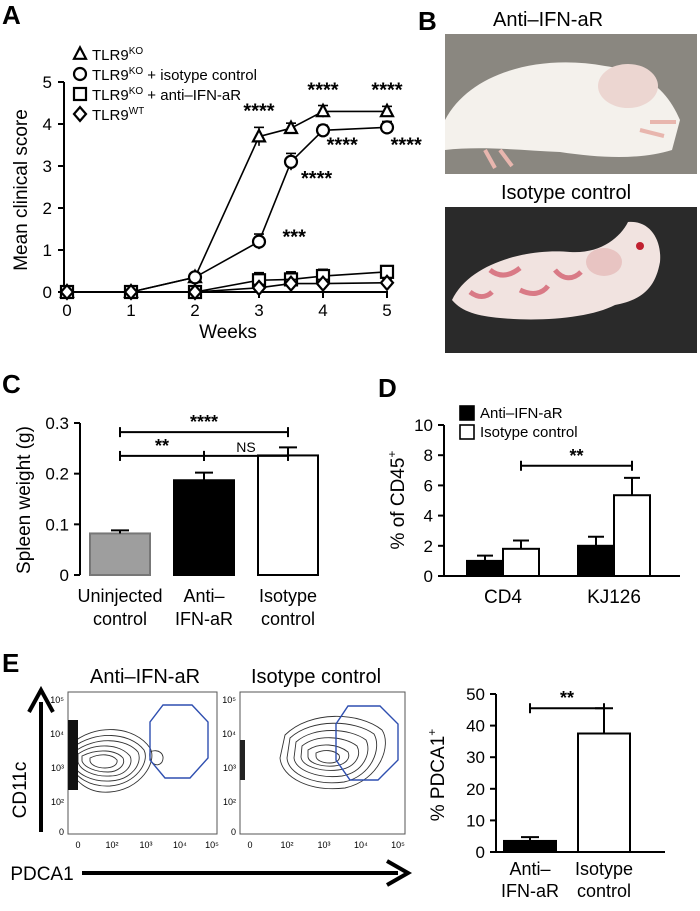  What do you see at coordinates (21, 190) in the screenshot?
I see `a-y-axis-label: Mean clinical score` at bounding box center [21, 190].